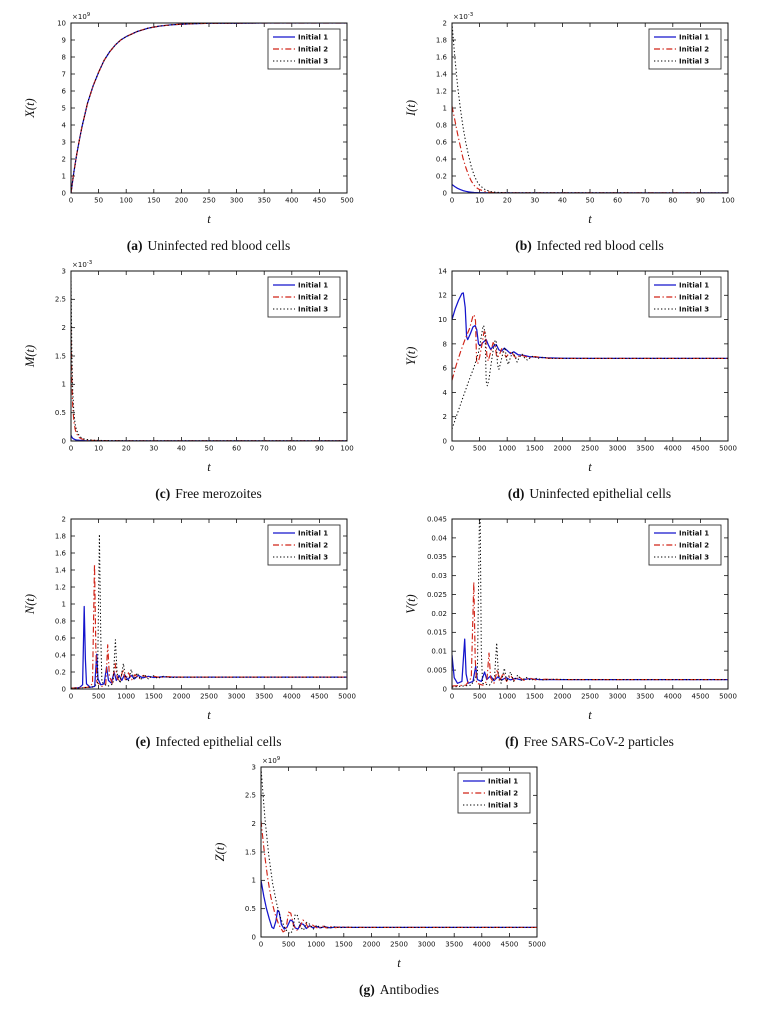  What do you see at coordinates (478, 449) in the screenshot?
I see `x-tick-label: 500` at bounding box center [478, 449].